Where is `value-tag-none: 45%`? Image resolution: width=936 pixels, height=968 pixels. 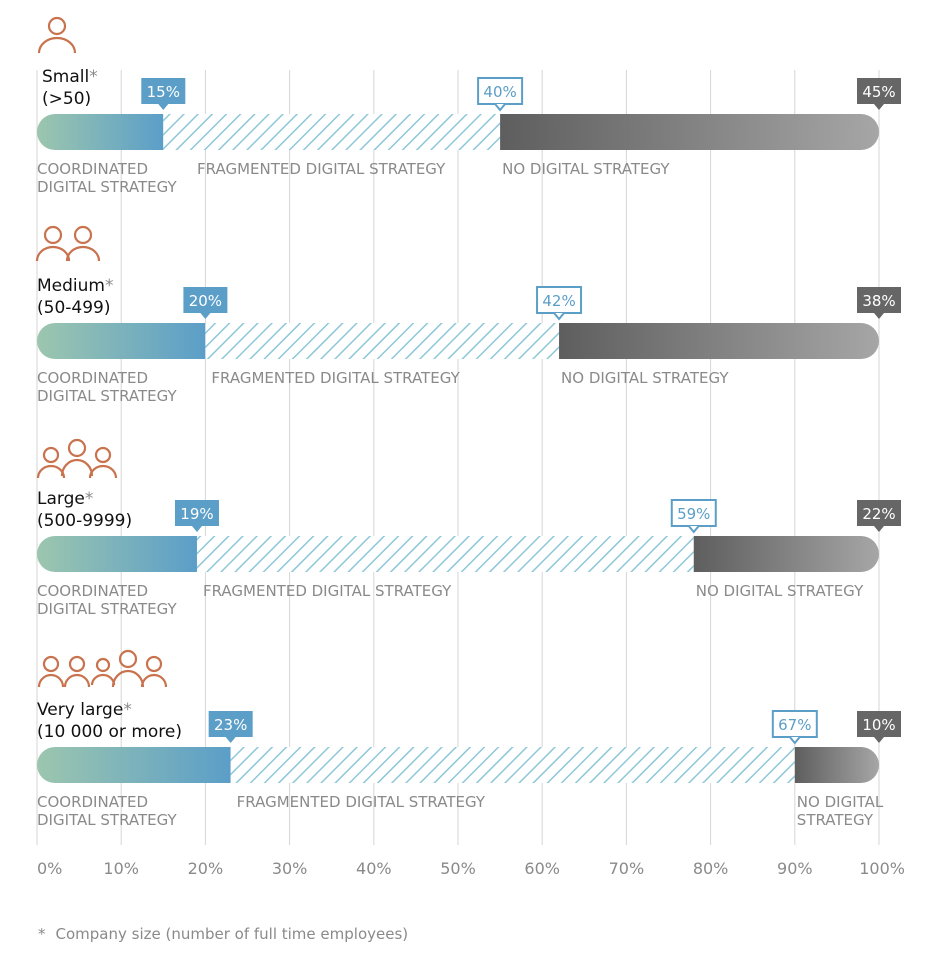
value-tag-none: 45% is located at coordinates (879, 94).